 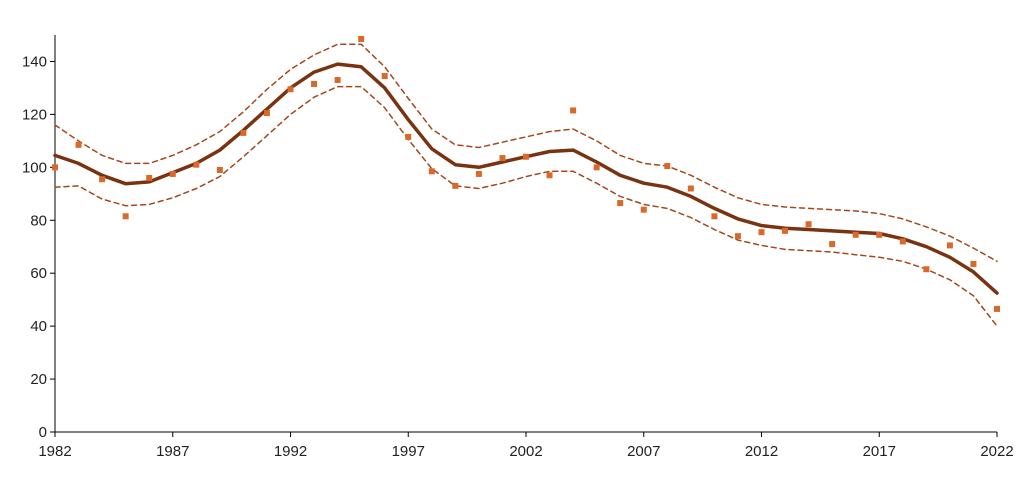 I want to click on x-ticks: 1982 1987 1992 1997 2002 2007 2012 2017 2022, so click(x=526, y=446).